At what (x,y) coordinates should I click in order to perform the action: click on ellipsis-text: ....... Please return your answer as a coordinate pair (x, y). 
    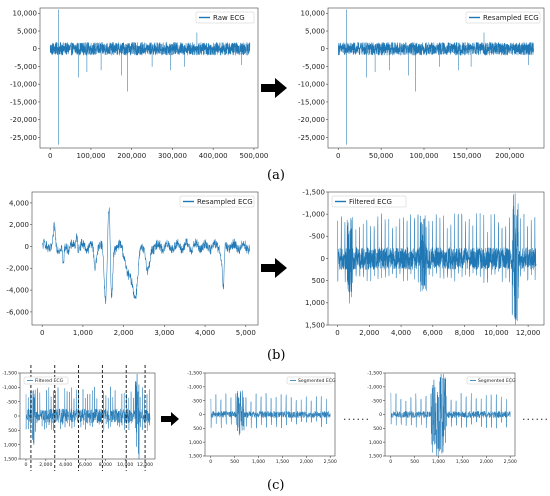
    Looking at the image, I should click on (356, 416).